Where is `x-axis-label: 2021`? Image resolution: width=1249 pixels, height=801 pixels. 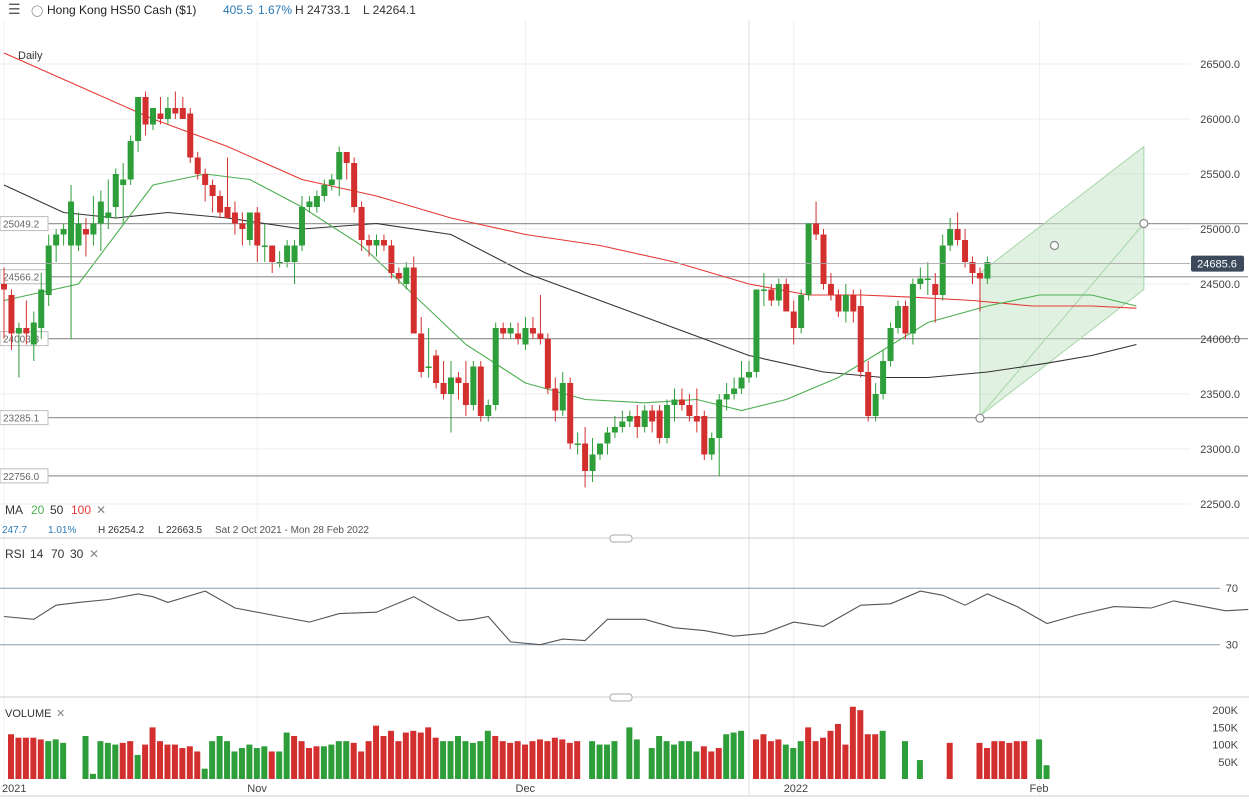
x-axis-label: 2021 is located at coordinates (14, 789).